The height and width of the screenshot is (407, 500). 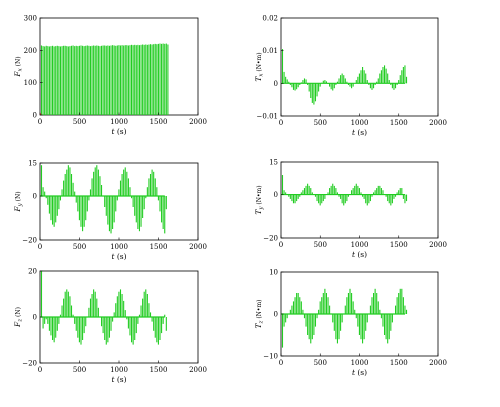 I want to click on y-tick-label: 300, so click(x=30, y=19).